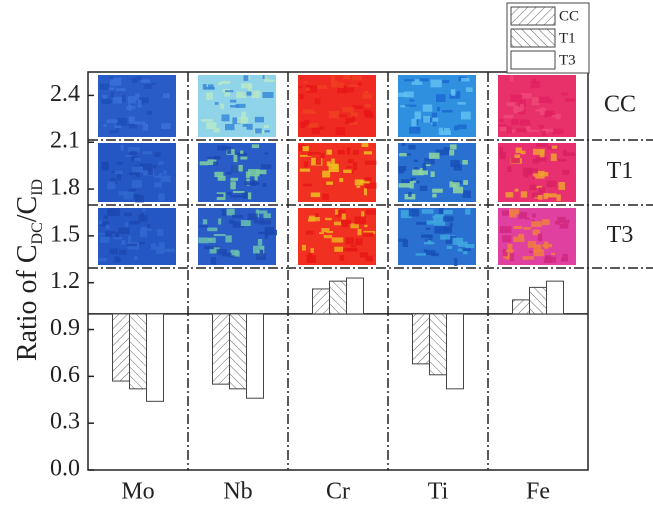 The width and height of the screenshot is (653, 515). What do you see at coordinates (338, 492) in the screenshot?
I see `x-tick-label: Cr` at bounding box center [338, 492].